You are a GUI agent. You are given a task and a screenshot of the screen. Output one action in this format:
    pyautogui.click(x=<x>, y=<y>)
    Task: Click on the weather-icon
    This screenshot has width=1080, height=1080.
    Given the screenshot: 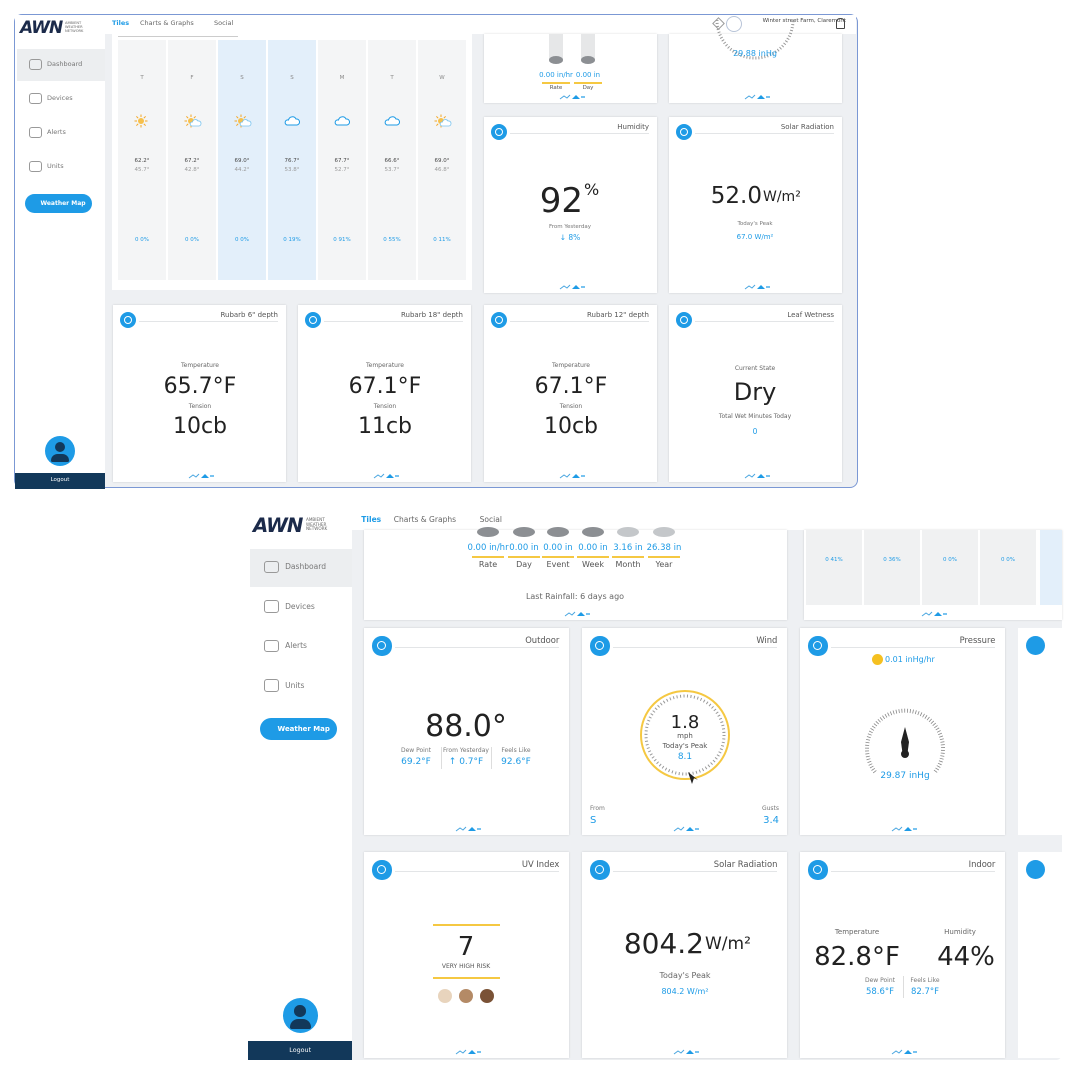 What is the action you would take?
    pyautogui.click(x=443, y=121)
    